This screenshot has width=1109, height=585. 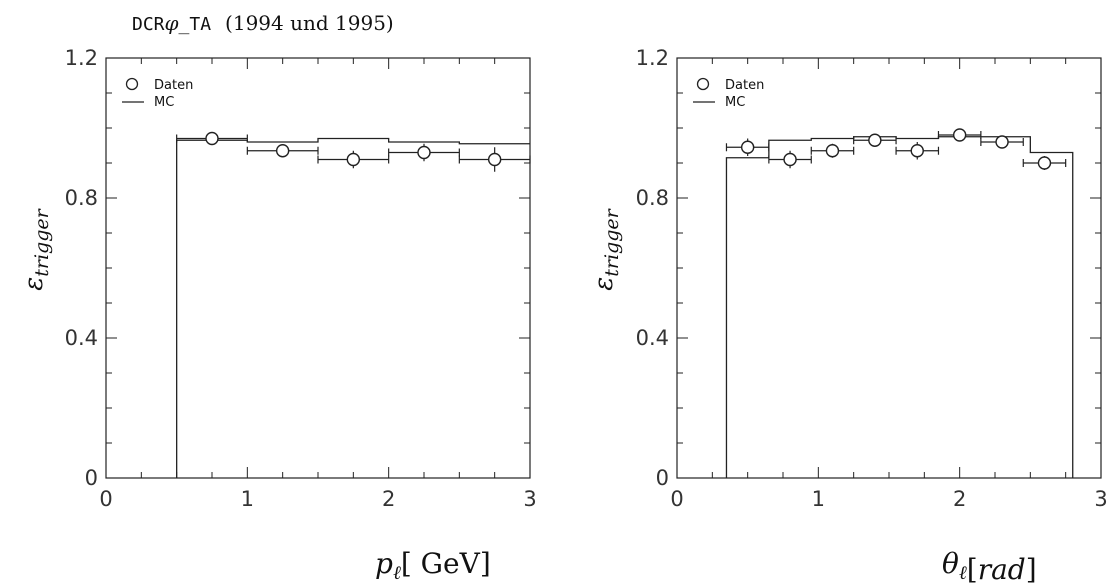 What do you see at coordinates (384, 563) in the screenshot?
I see `x-axis-symbol: p` at bounding box center [384, 563].